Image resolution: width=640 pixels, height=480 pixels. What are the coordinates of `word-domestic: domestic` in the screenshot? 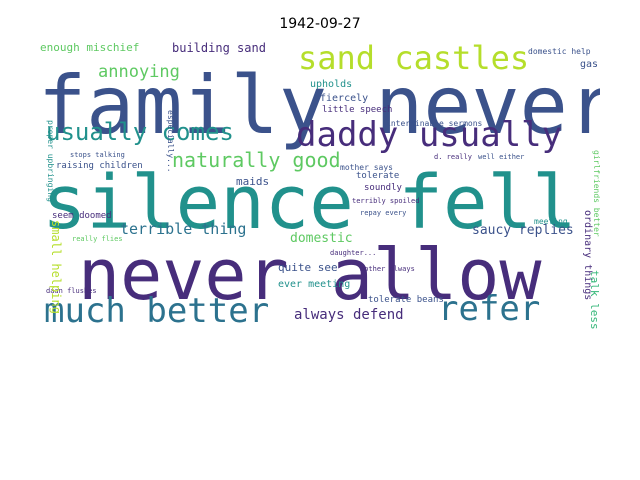 It's located at (321, 238).